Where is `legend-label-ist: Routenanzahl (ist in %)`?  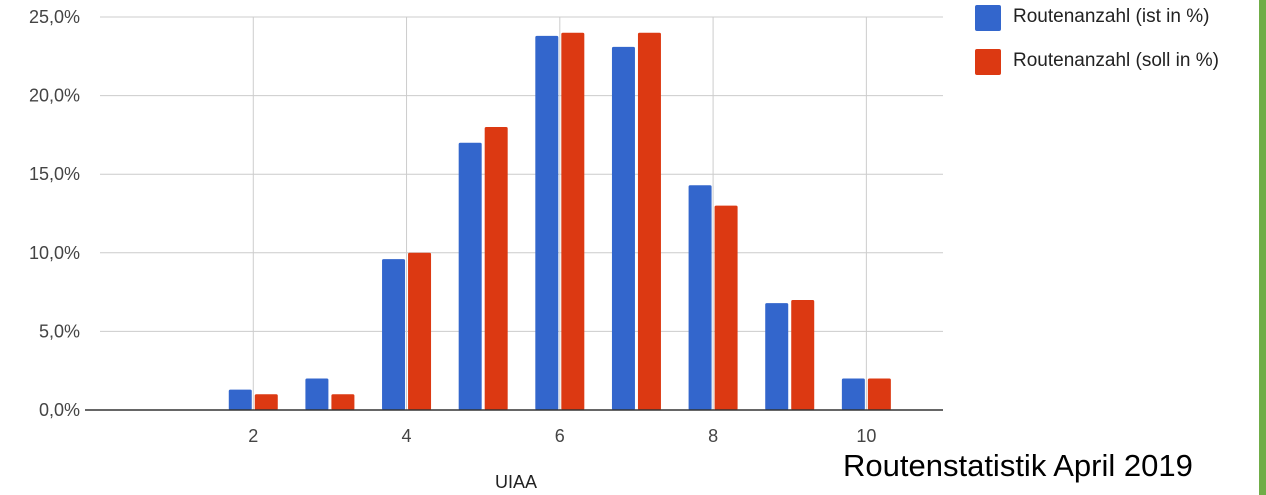 legend-label-ist: Routenanzahl (ist in %) is located at coordinates (1111, 16).